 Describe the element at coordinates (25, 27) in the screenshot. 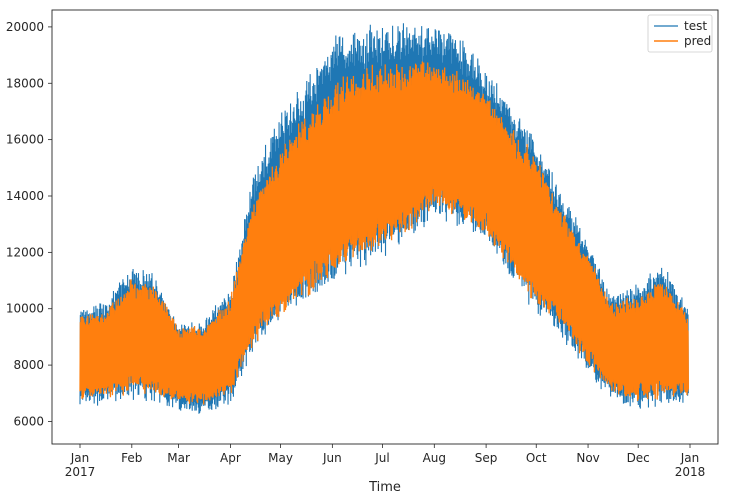

I see `y-tick-label: 20000` at that location.